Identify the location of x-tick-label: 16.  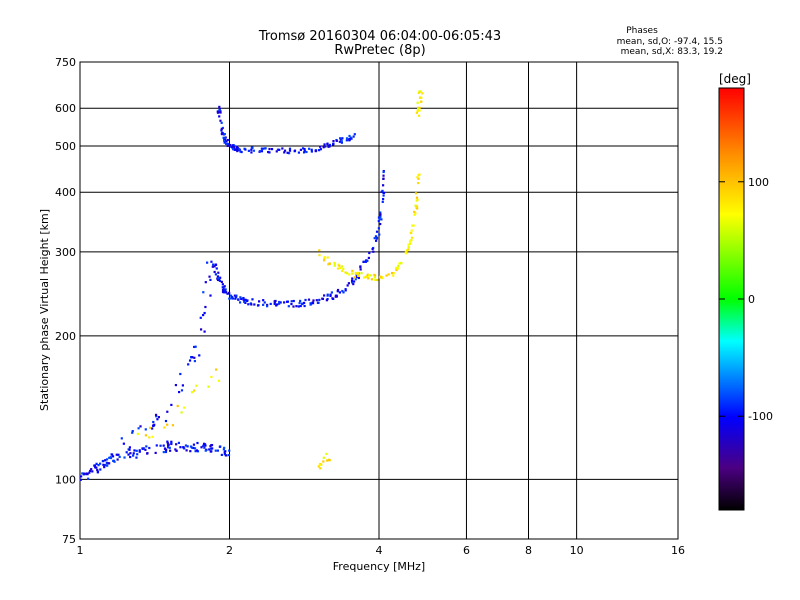
(678, 550).